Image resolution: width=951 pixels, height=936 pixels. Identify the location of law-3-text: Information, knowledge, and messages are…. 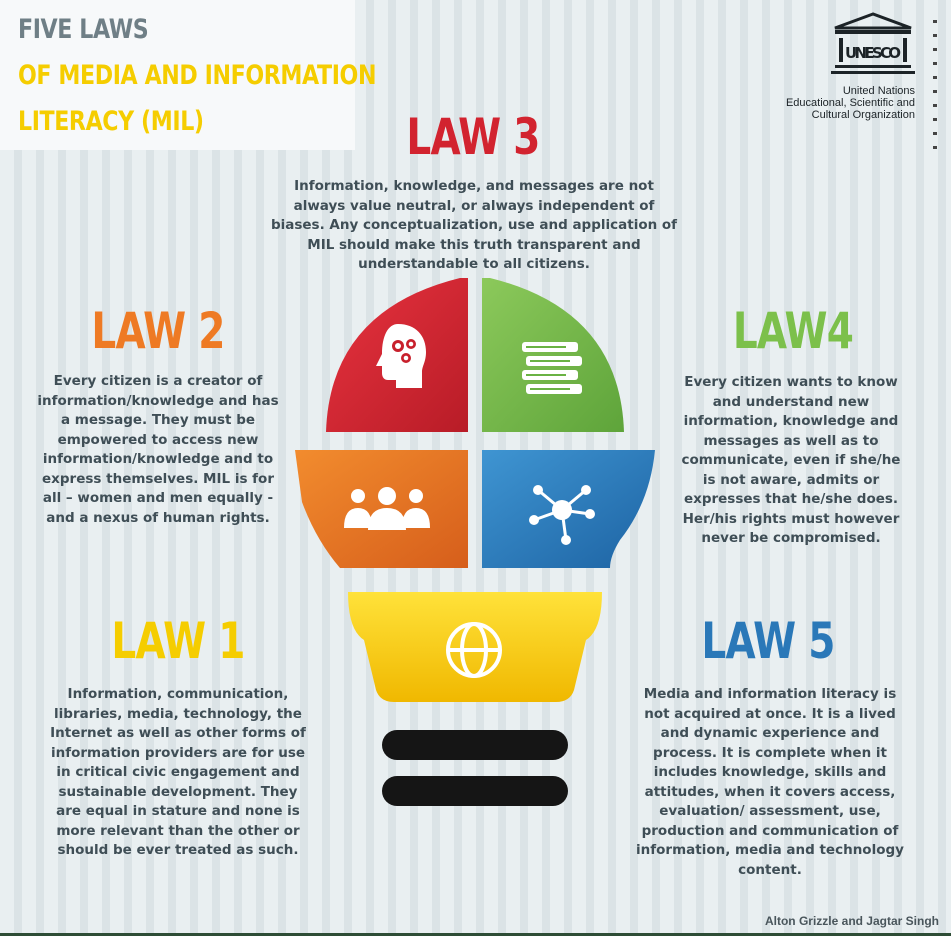
(474, 225).